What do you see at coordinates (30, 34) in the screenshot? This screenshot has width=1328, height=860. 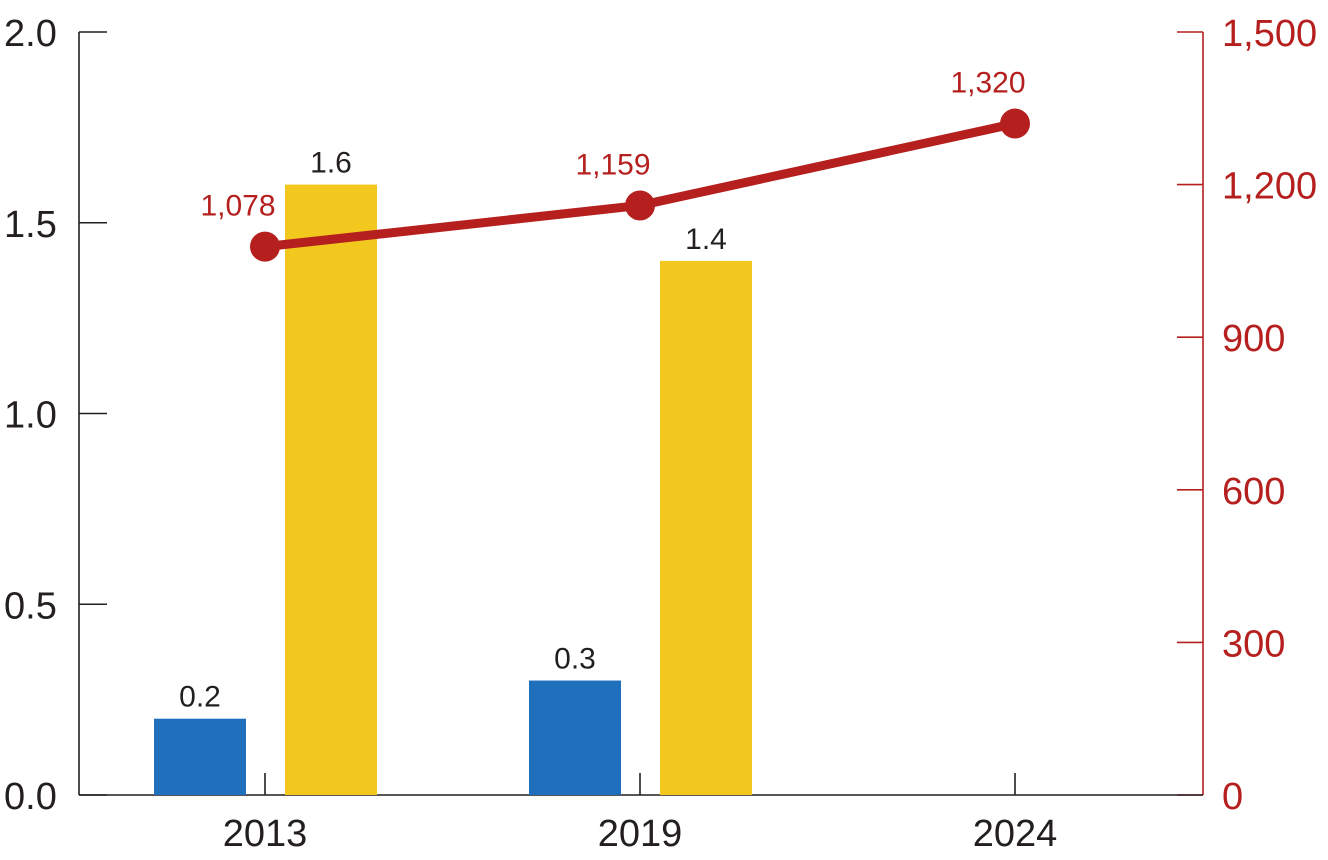 I see `y-left-tick-label: 2.0` at bounding box center [30, 34].